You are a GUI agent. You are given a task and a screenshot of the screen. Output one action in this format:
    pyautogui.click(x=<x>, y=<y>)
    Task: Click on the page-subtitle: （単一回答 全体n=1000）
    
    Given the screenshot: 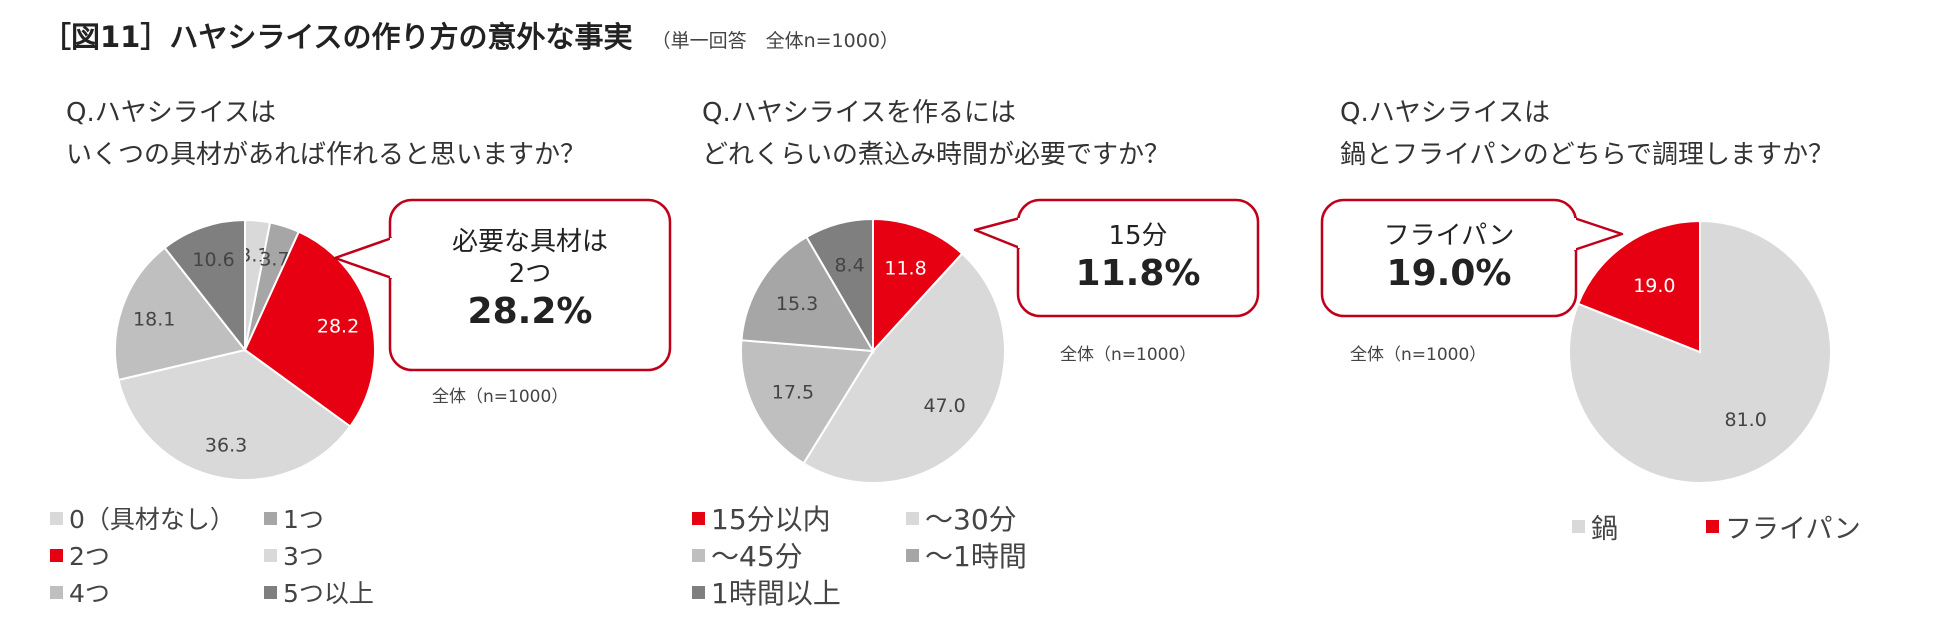 What is the action you would take?
    pyautogui.click(x=775, y=41)
    